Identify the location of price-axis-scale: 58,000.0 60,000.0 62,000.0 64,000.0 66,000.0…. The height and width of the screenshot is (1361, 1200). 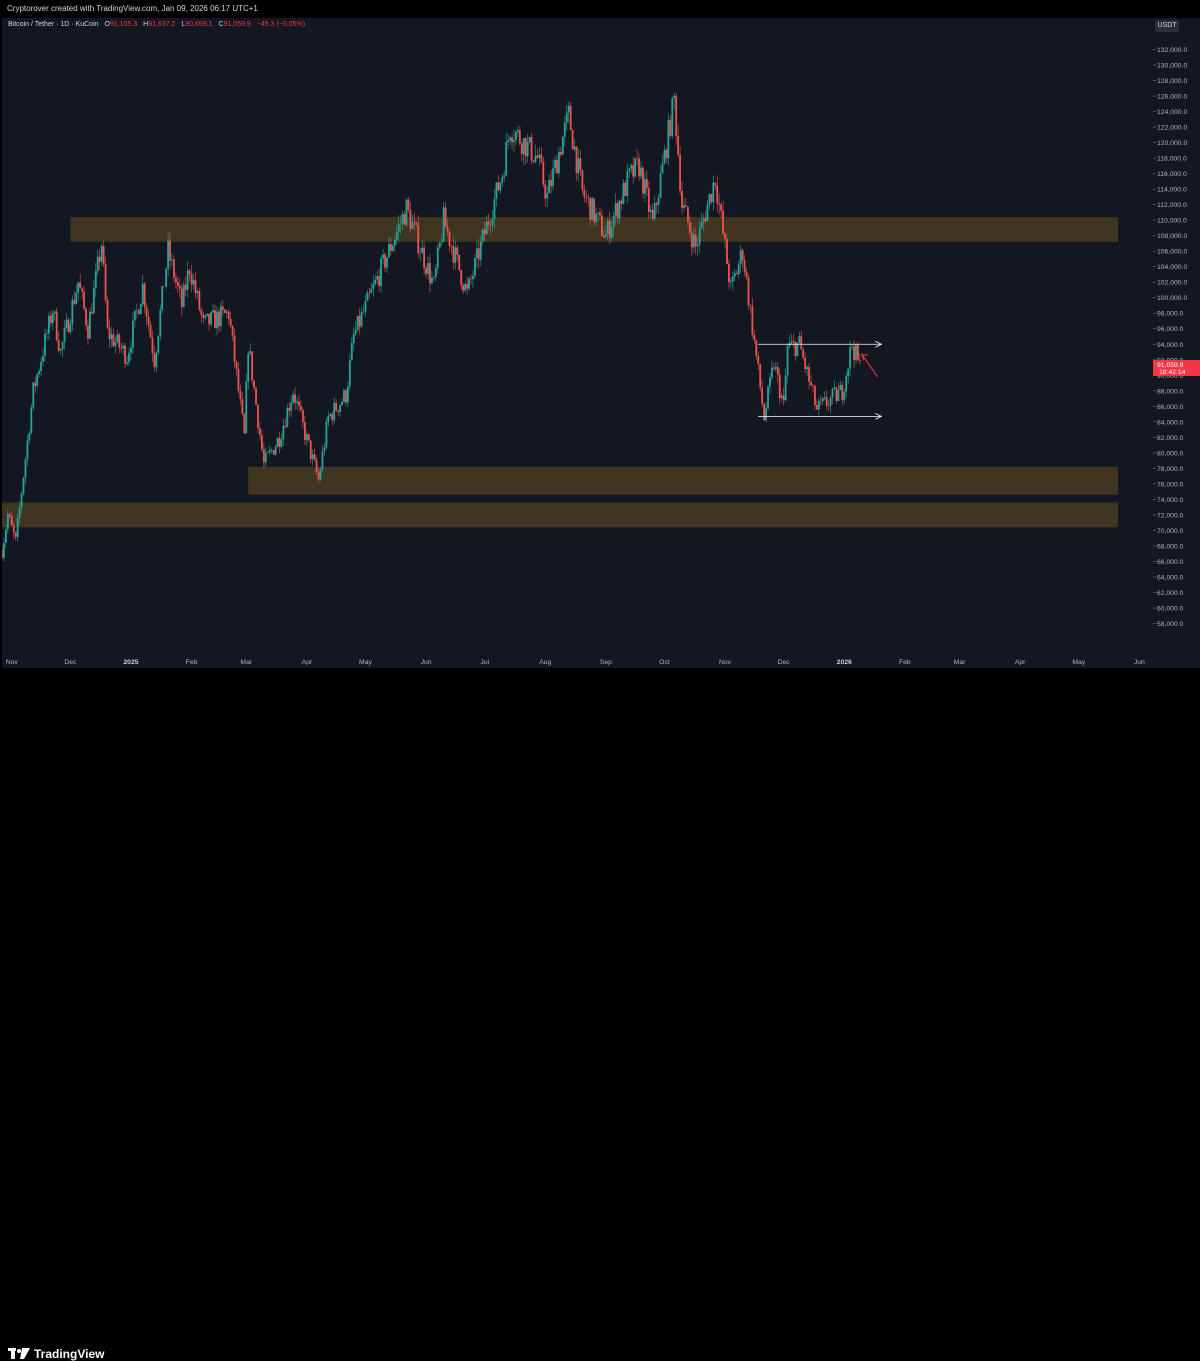
(1176, 343).